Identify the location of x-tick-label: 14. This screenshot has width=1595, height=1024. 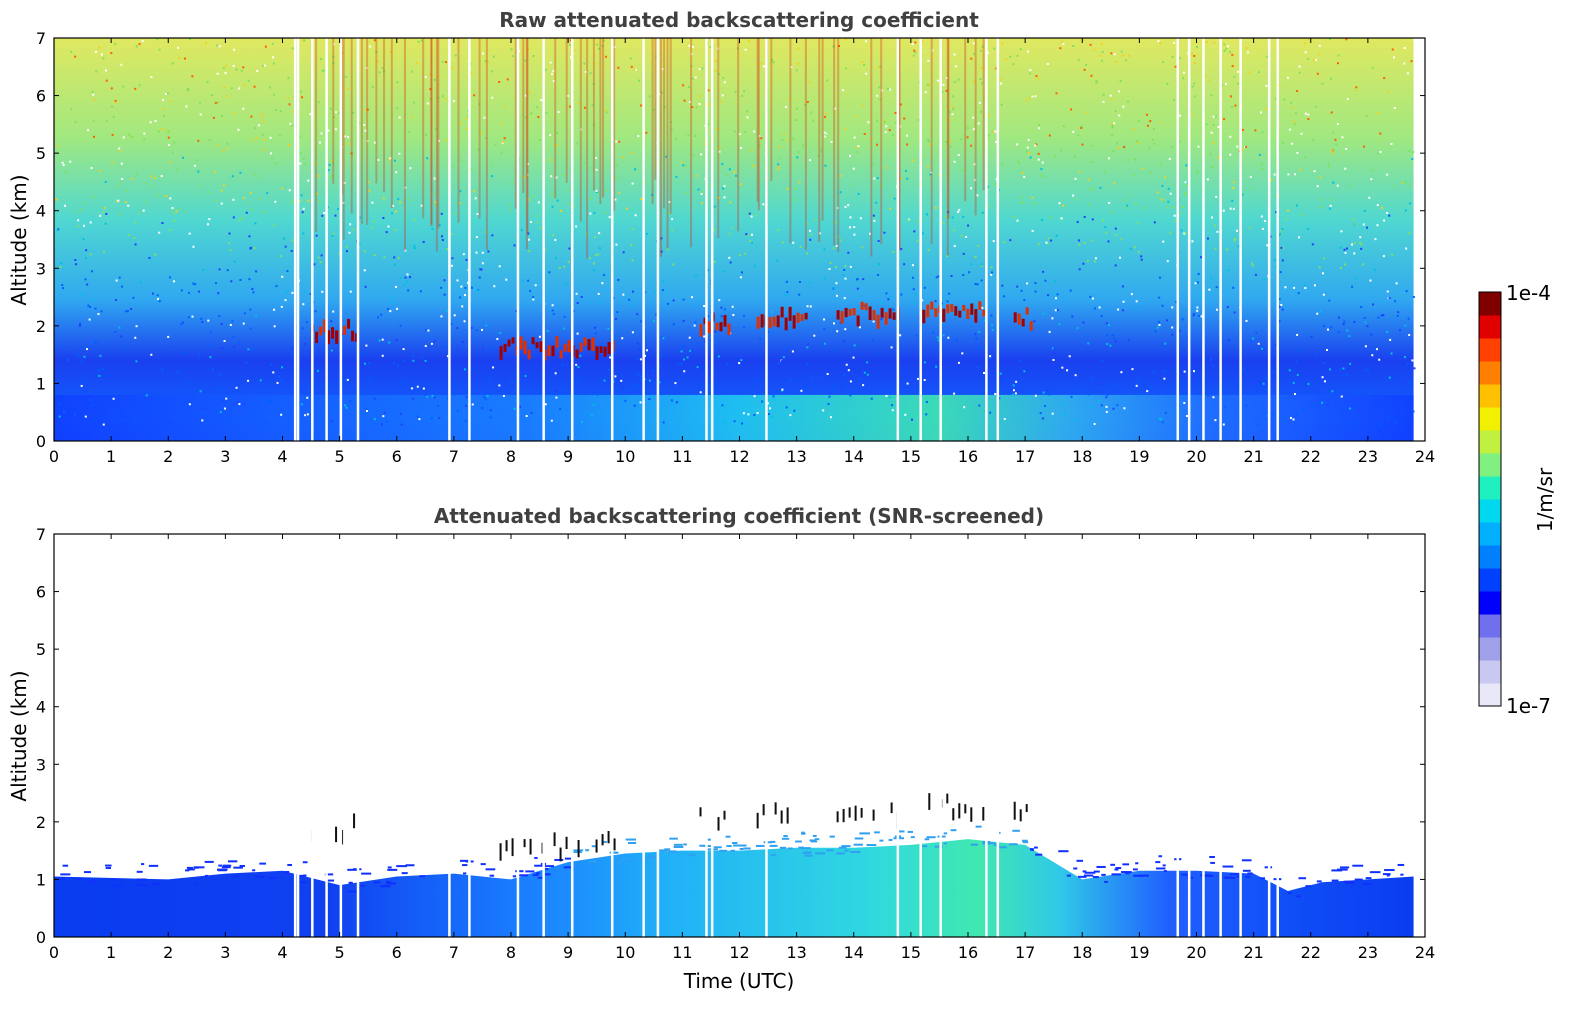
(854, 952).